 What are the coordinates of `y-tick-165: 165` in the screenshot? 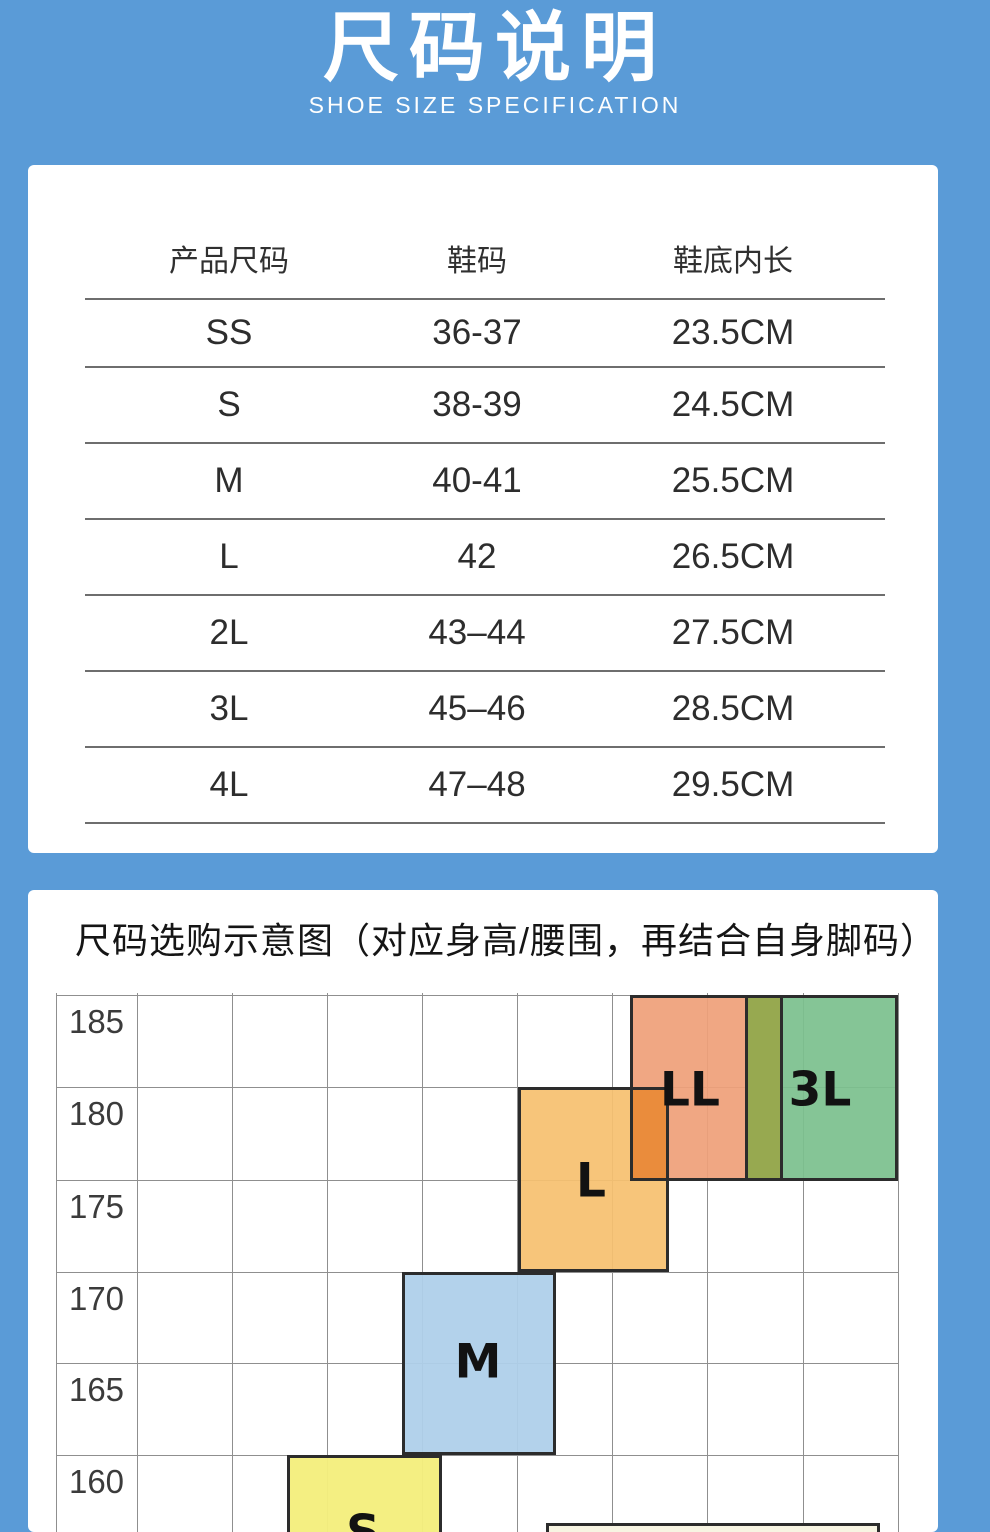 It's located at (96, 1389).